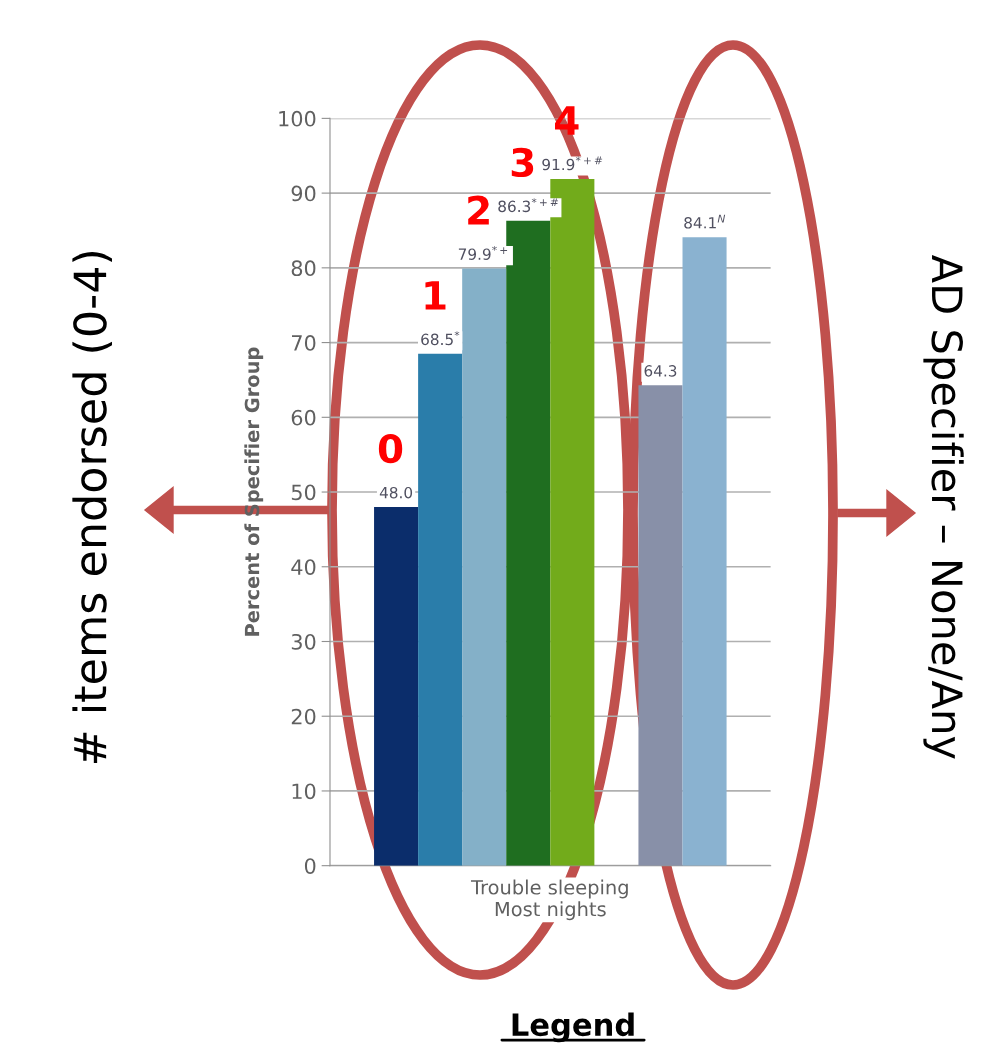  I want to click on y-tick-label: 0, so click(310, 866).